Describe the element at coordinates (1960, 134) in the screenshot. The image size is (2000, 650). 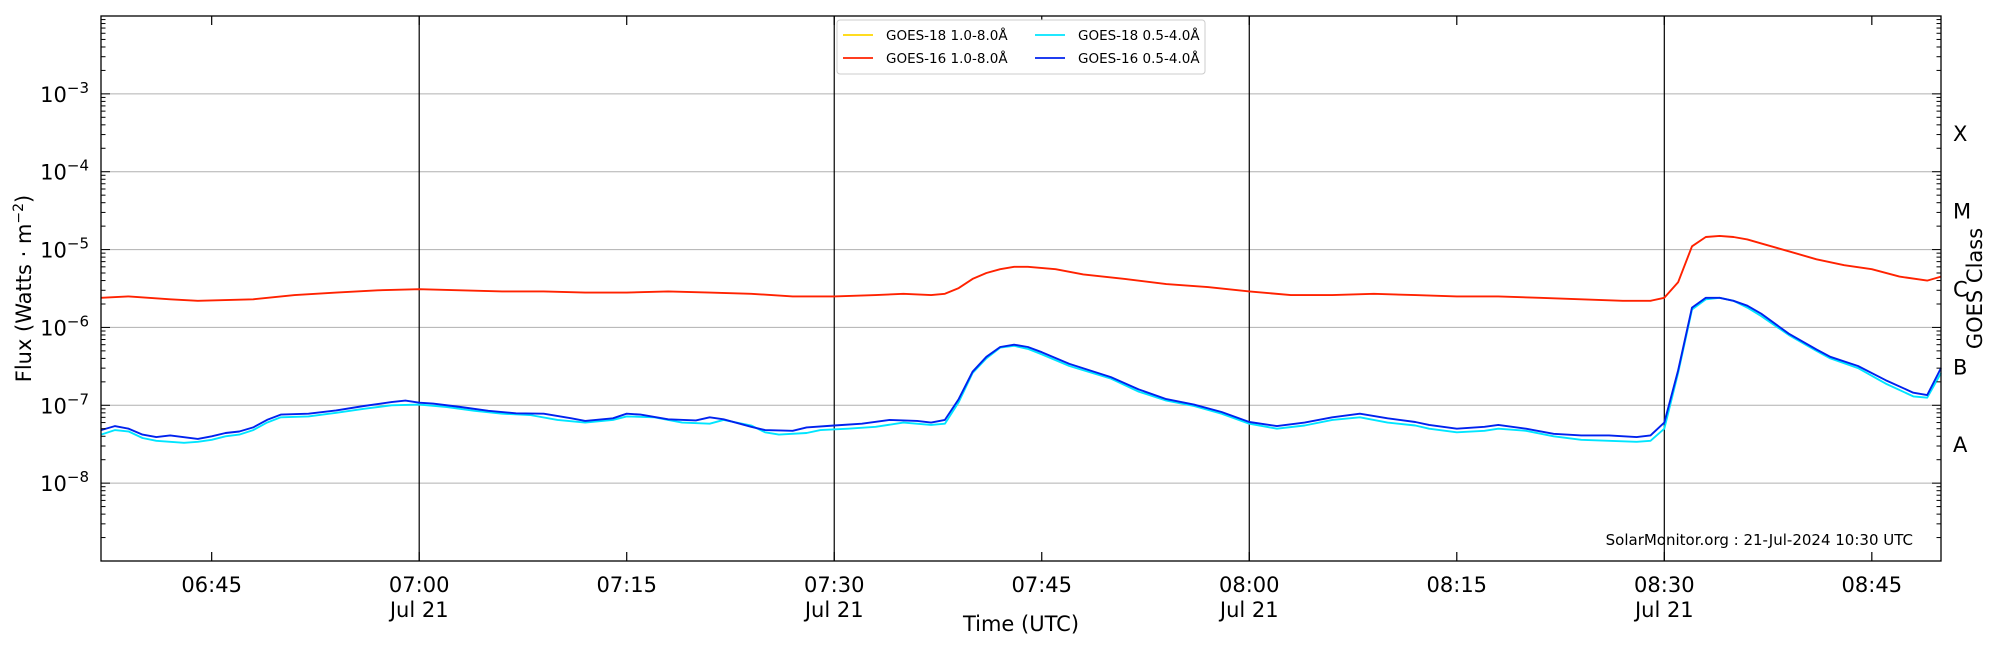
I see `goes-class-label: X` at that location.